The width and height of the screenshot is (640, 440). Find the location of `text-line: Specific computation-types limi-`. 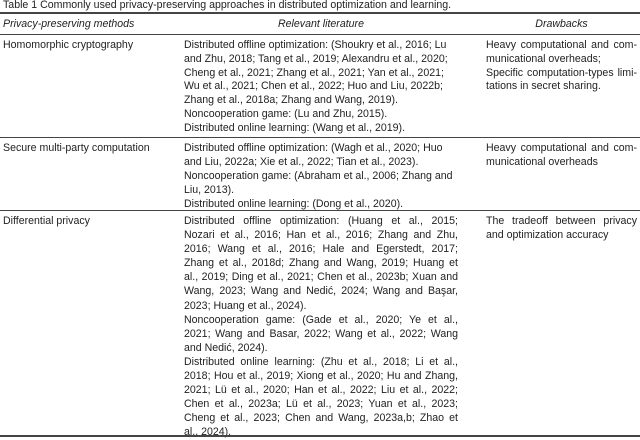

text-line: Specific computation-types limi- is located at coordinates (561, 72).